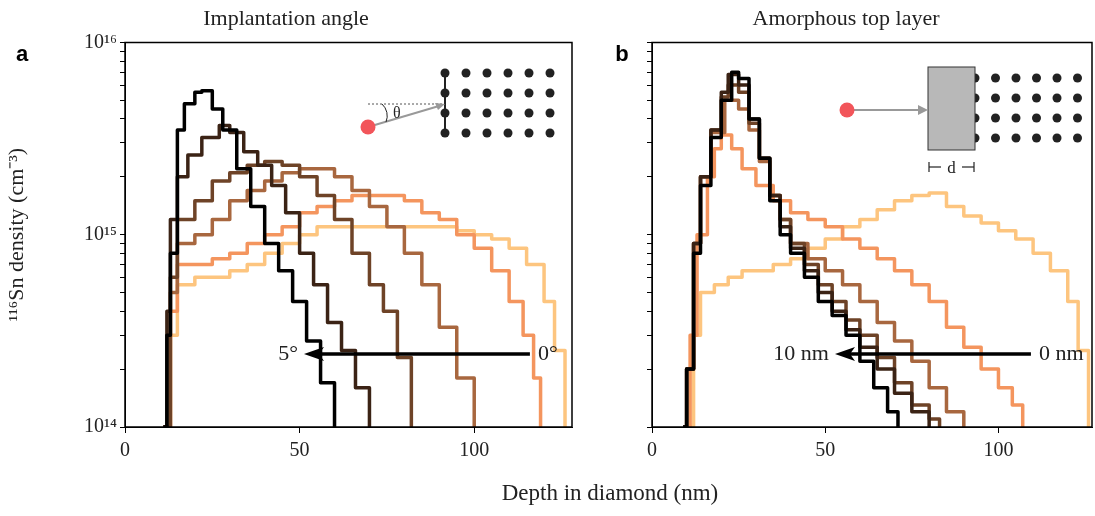  I want to click on y-tick-label: 10¹⁴, so click(101, 425).